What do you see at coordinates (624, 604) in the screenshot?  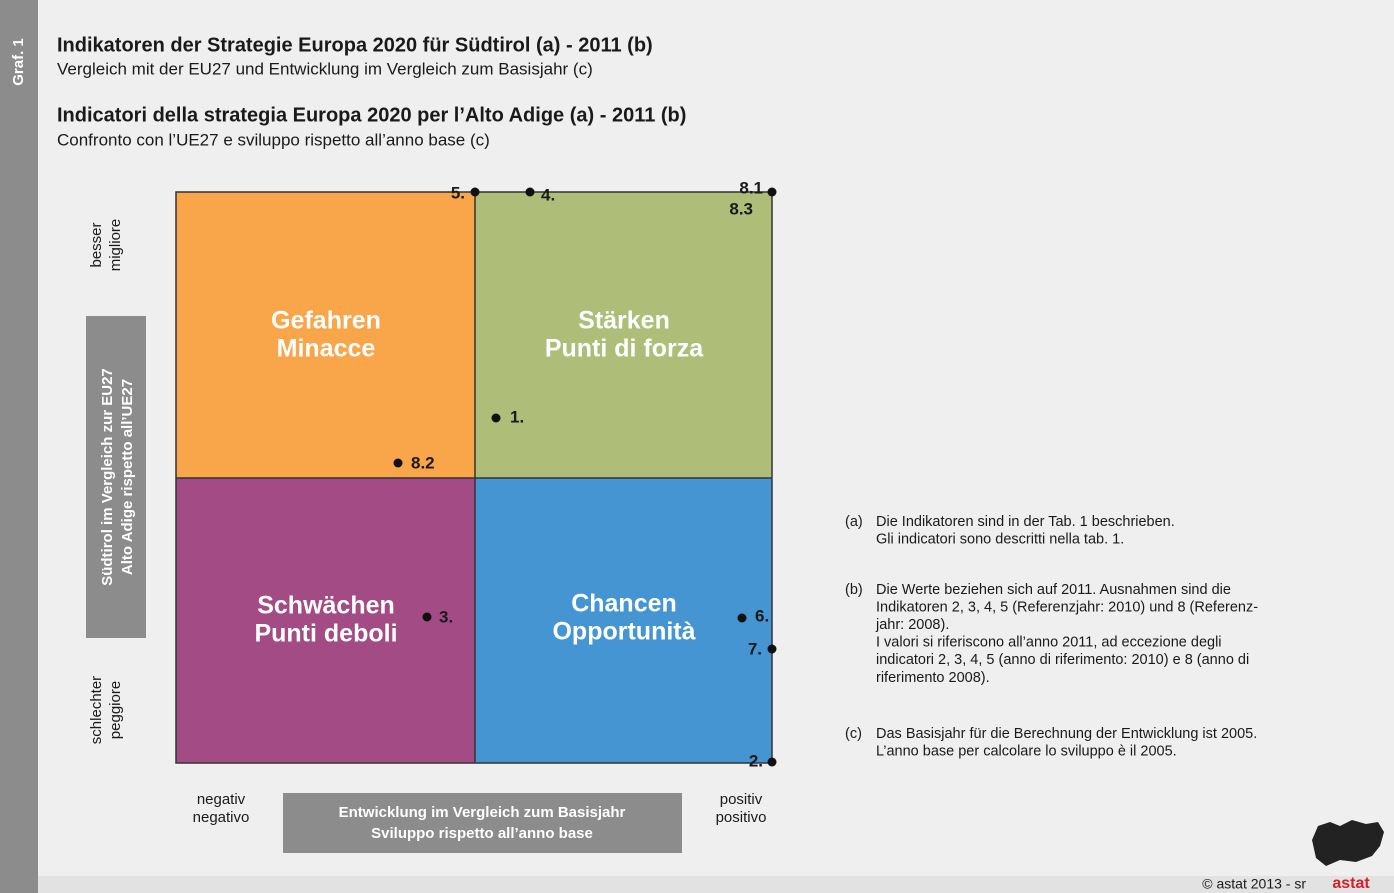 I see `quadrant-label: Chancen` at bounding box center [624, 604].